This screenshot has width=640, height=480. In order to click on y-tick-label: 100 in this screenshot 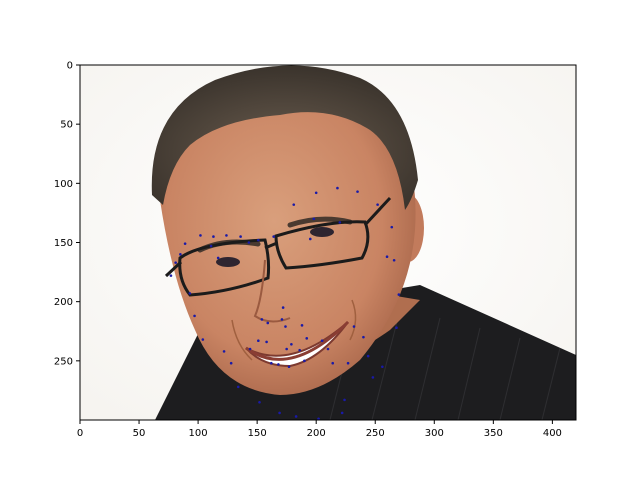, I will do `click(63, 184)`.